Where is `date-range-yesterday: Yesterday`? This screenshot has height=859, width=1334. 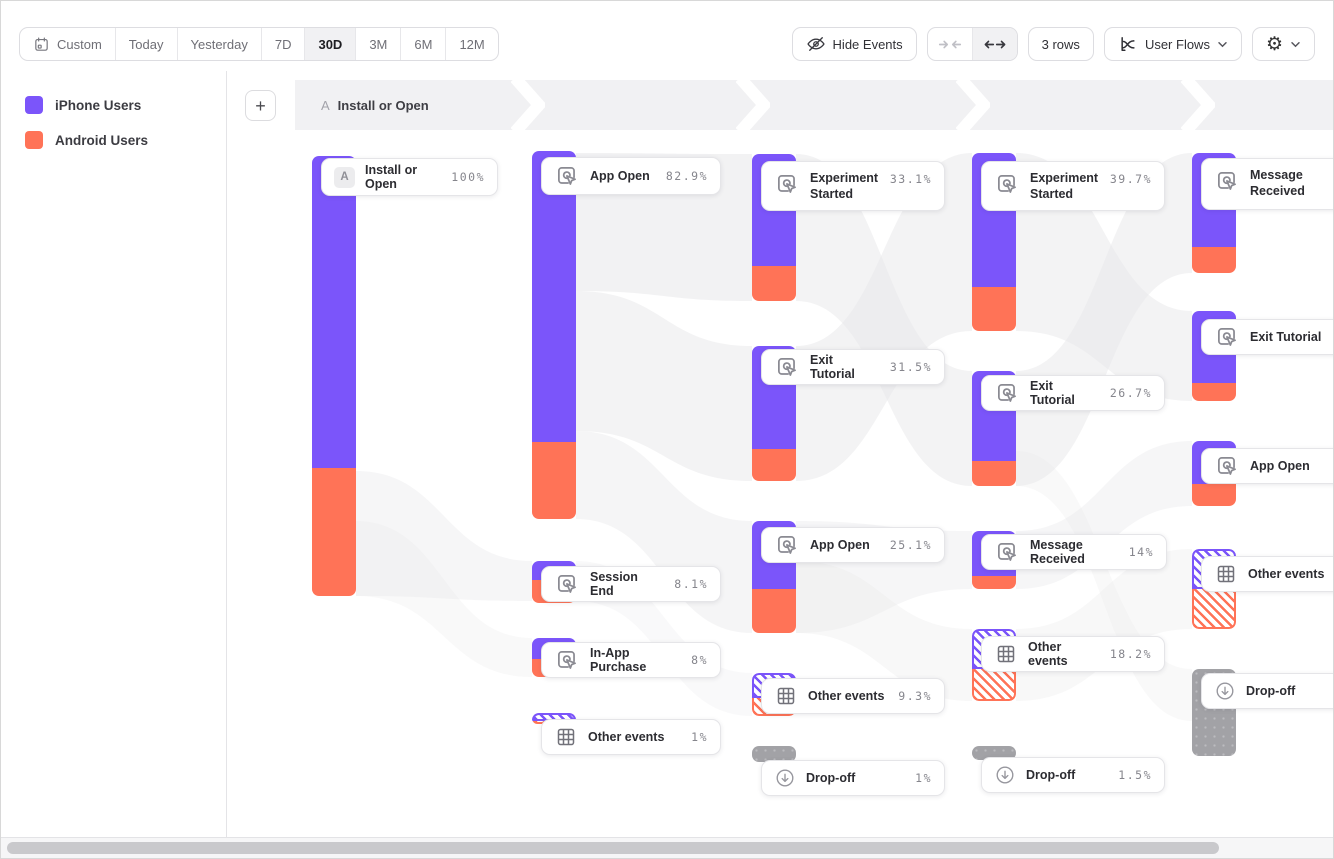 date-range-yesterday: Yesterday is located at coordinates (220, 44).